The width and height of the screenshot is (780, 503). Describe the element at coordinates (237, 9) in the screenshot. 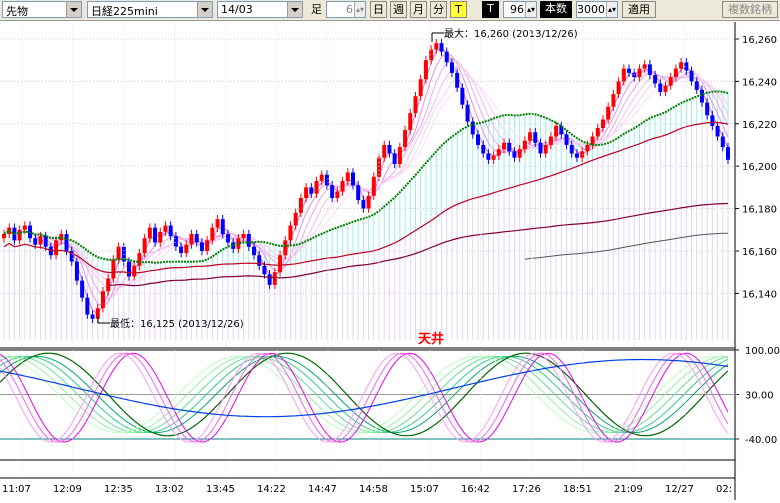

I see `month-select-value: 14/03` at that location.